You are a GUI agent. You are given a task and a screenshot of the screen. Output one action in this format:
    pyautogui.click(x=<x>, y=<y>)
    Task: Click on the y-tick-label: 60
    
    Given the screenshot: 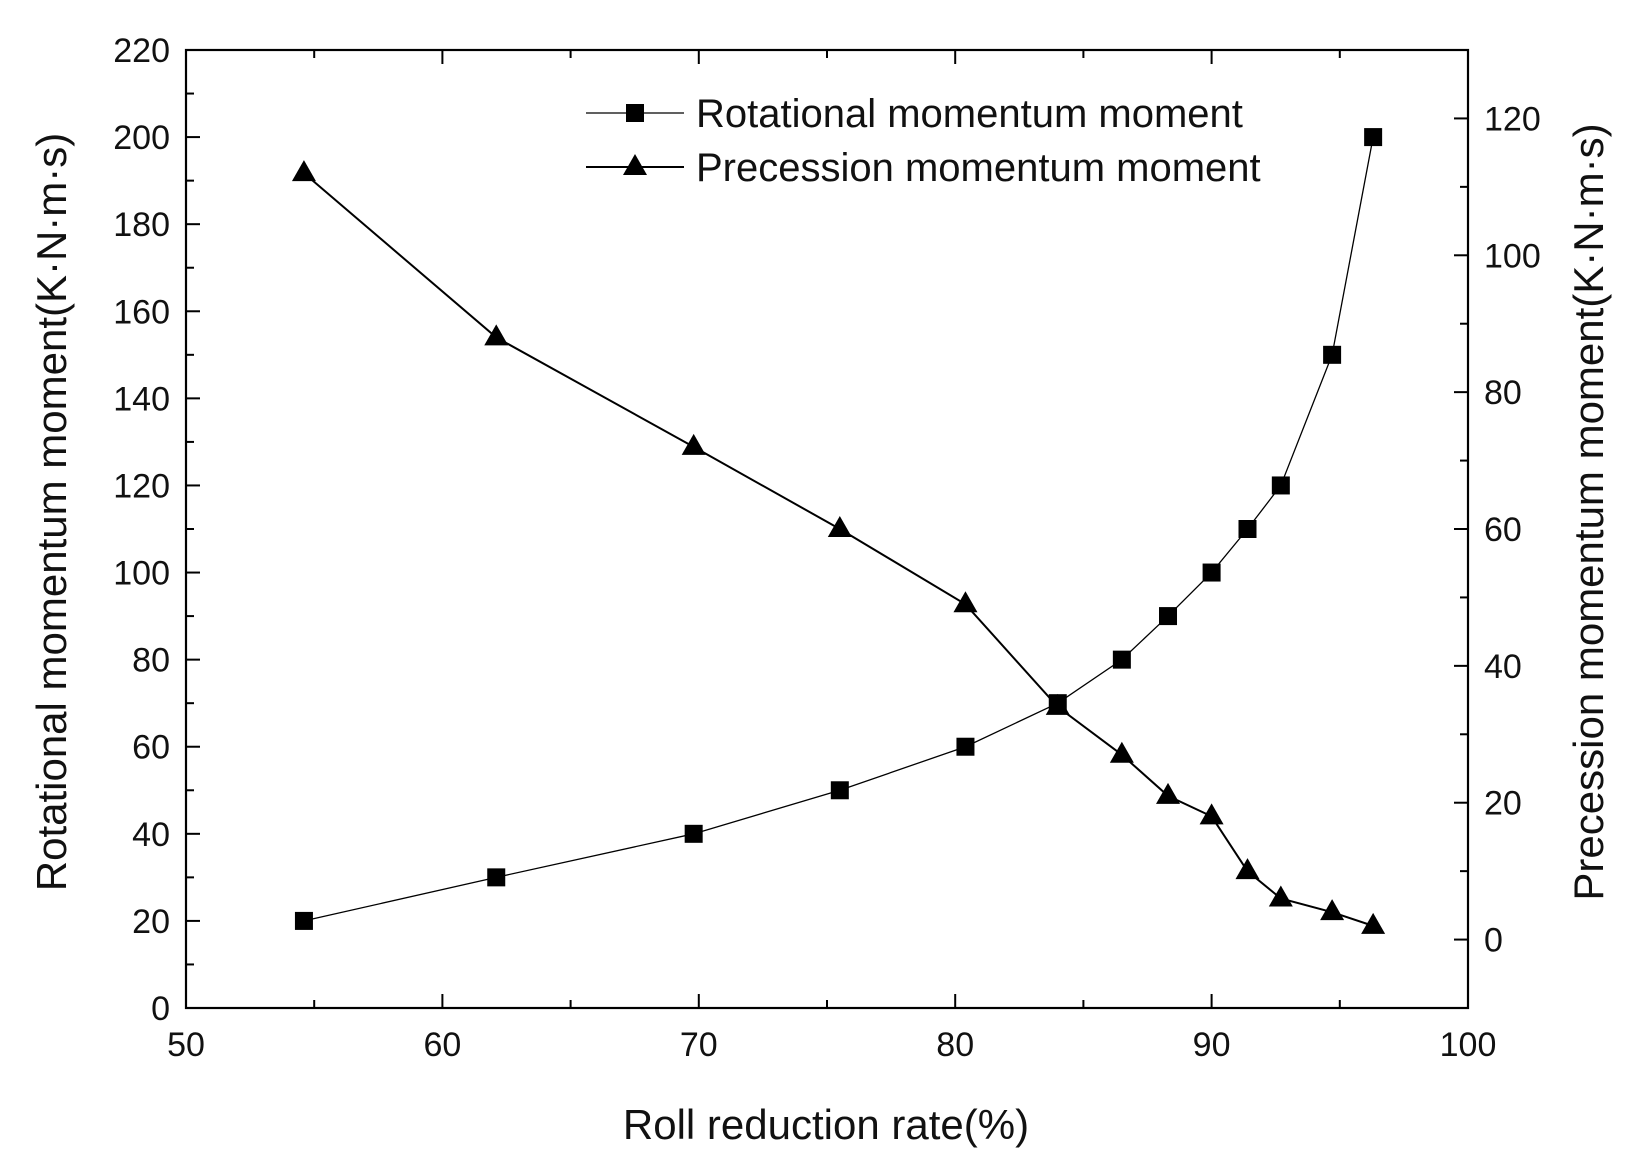 What is the action you would take?
    pyautogui.click(x=151, y=748)
    